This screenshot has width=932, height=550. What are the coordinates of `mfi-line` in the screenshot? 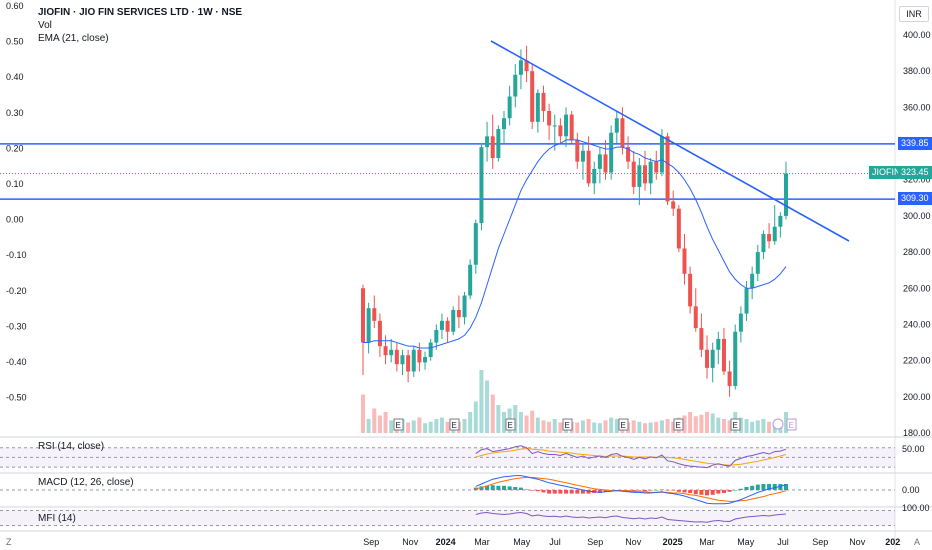 It's located at (631, 517).